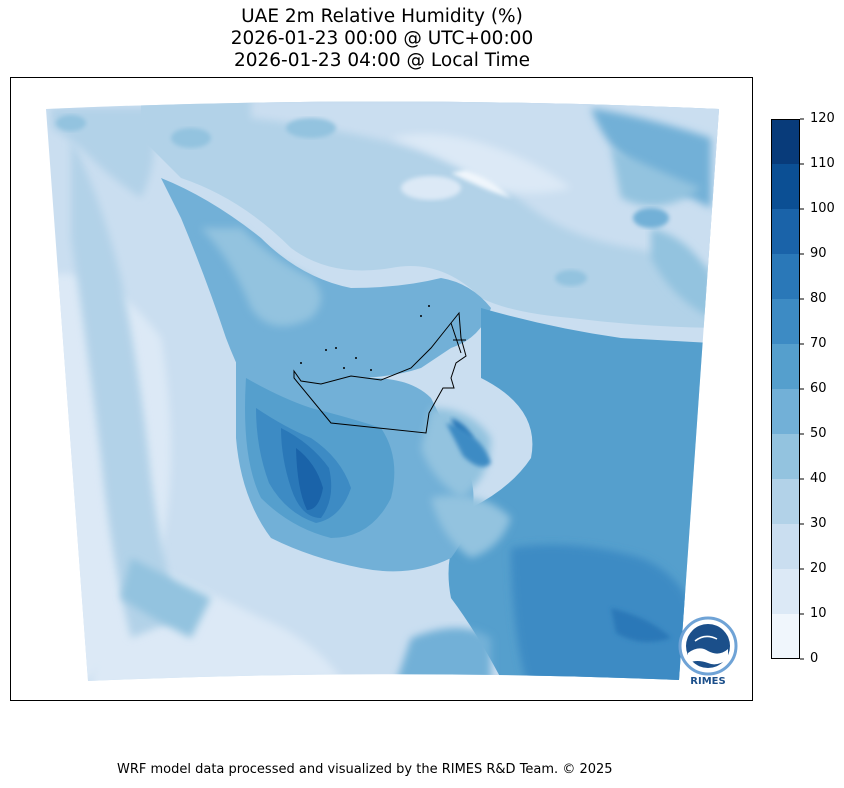 The image size is (844, 788). What do you see at coordinates (818, 388) in the screenshot?
I see `colorbar-tick-label: 60` at bounding box center [818, 388].